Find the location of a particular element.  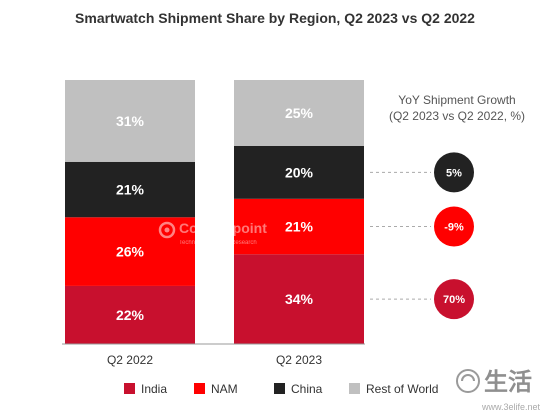

legend-swatch-nam is located at coordinates (199, 388).